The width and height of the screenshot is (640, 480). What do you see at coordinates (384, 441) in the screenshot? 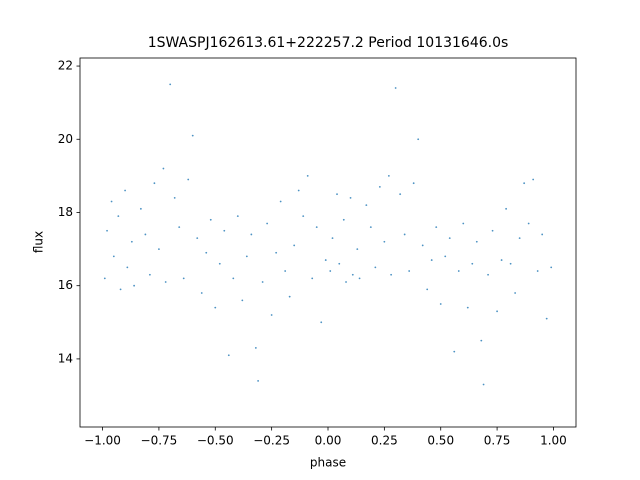
I see `x-tick-label: 0.25` at bounding box center [384, 441].